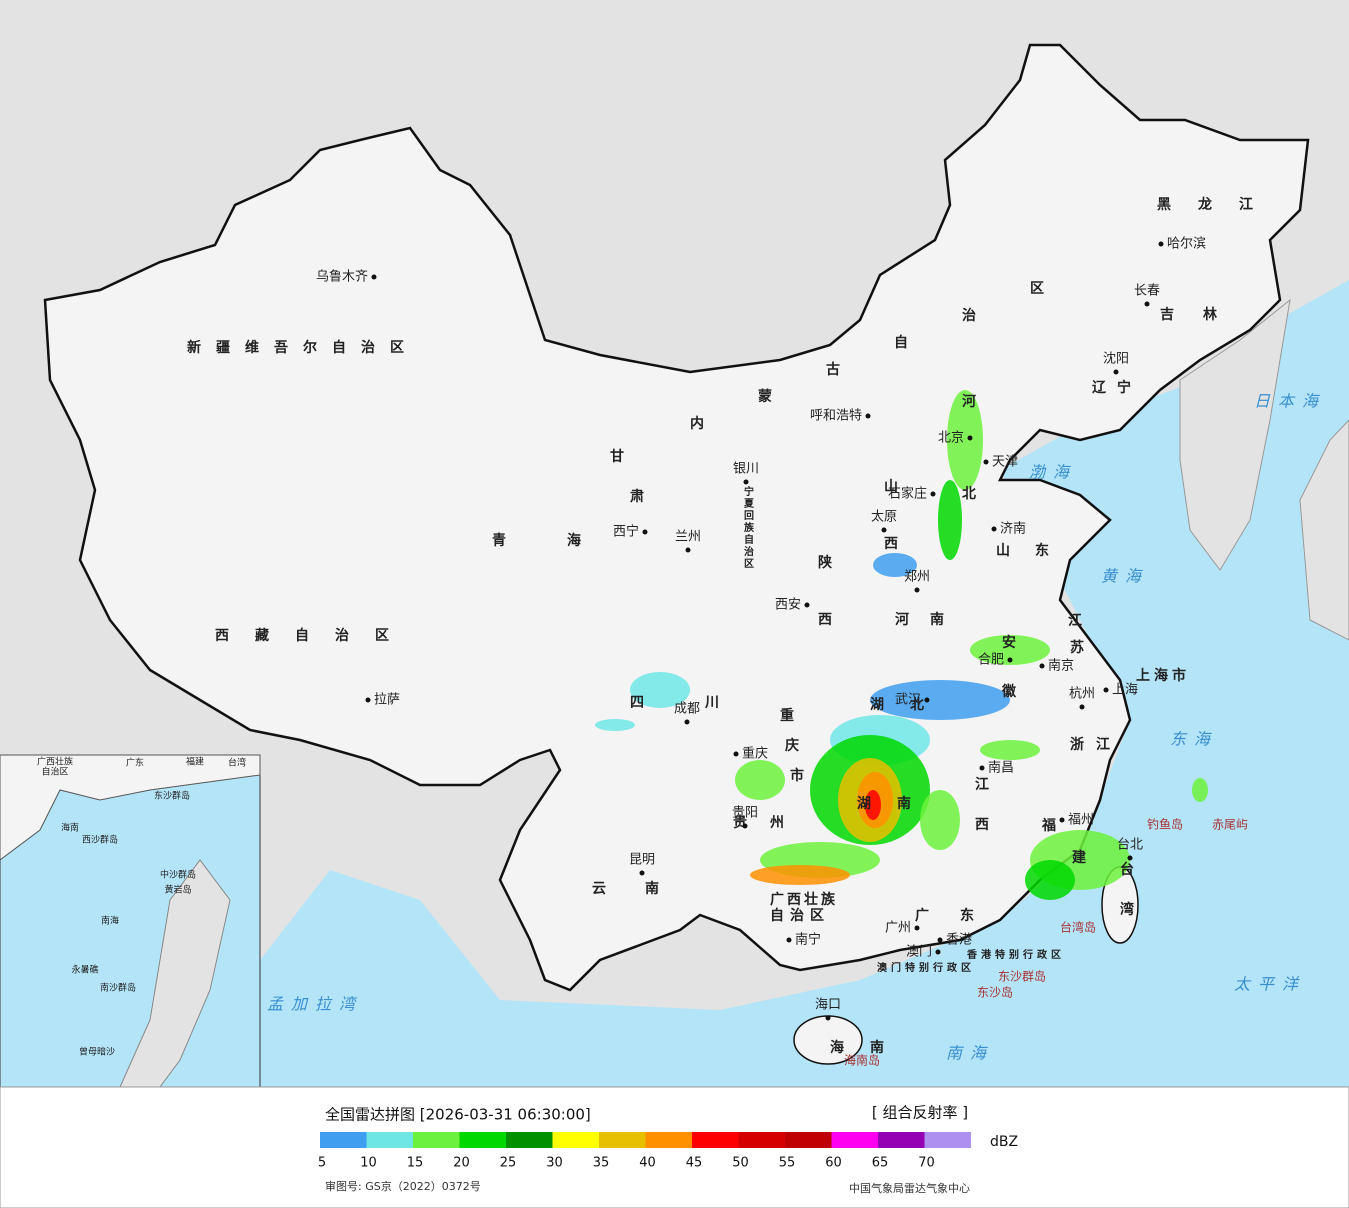  I want to click on city-label: 武汉, so click(908, 700).